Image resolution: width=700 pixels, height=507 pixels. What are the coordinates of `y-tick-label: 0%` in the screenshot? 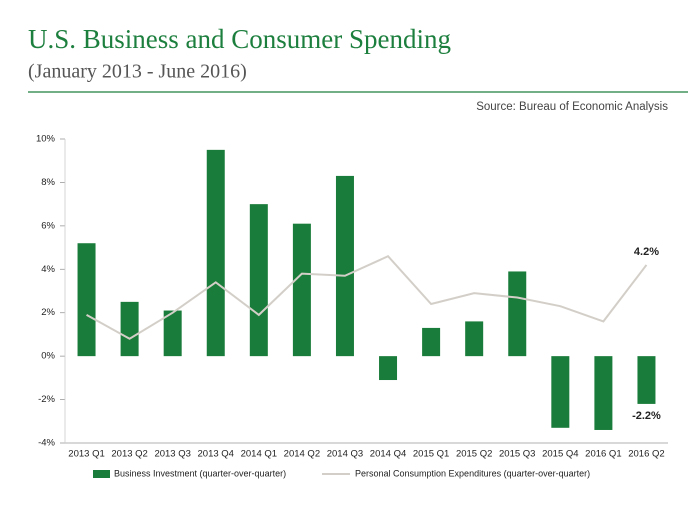 It's located at (48, 356).